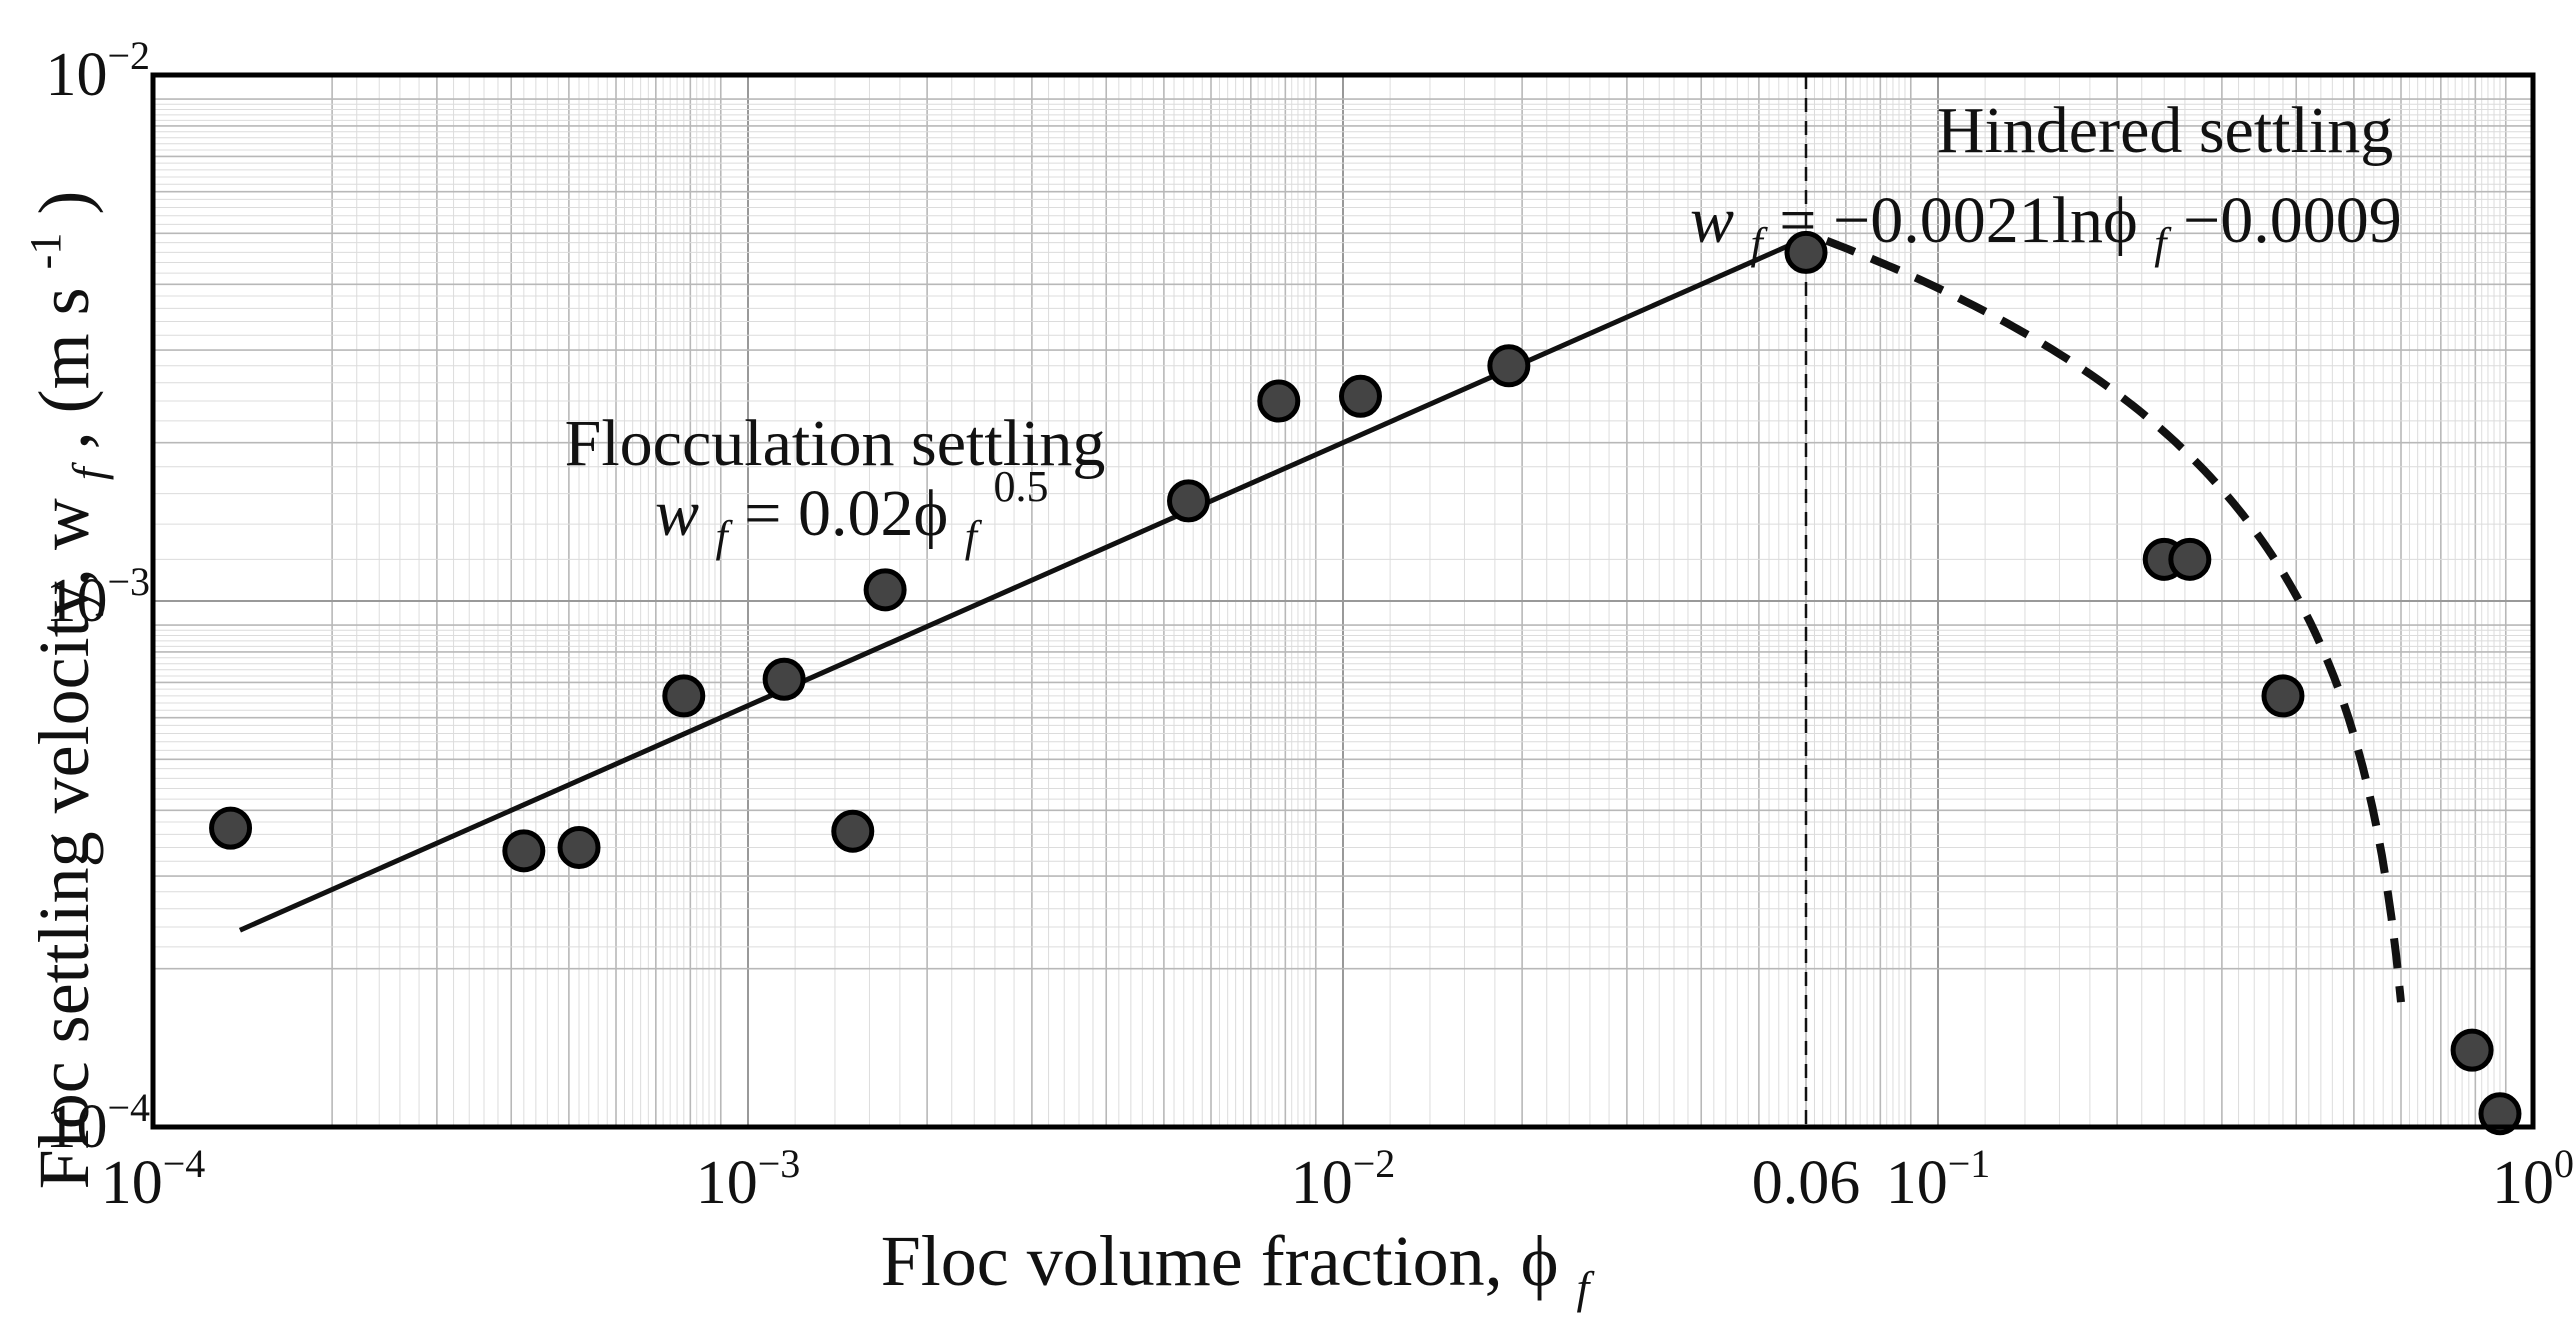  I want to click on flocculation-equation: w f = 0.02ϕ f 0.5, so click(851, 514).